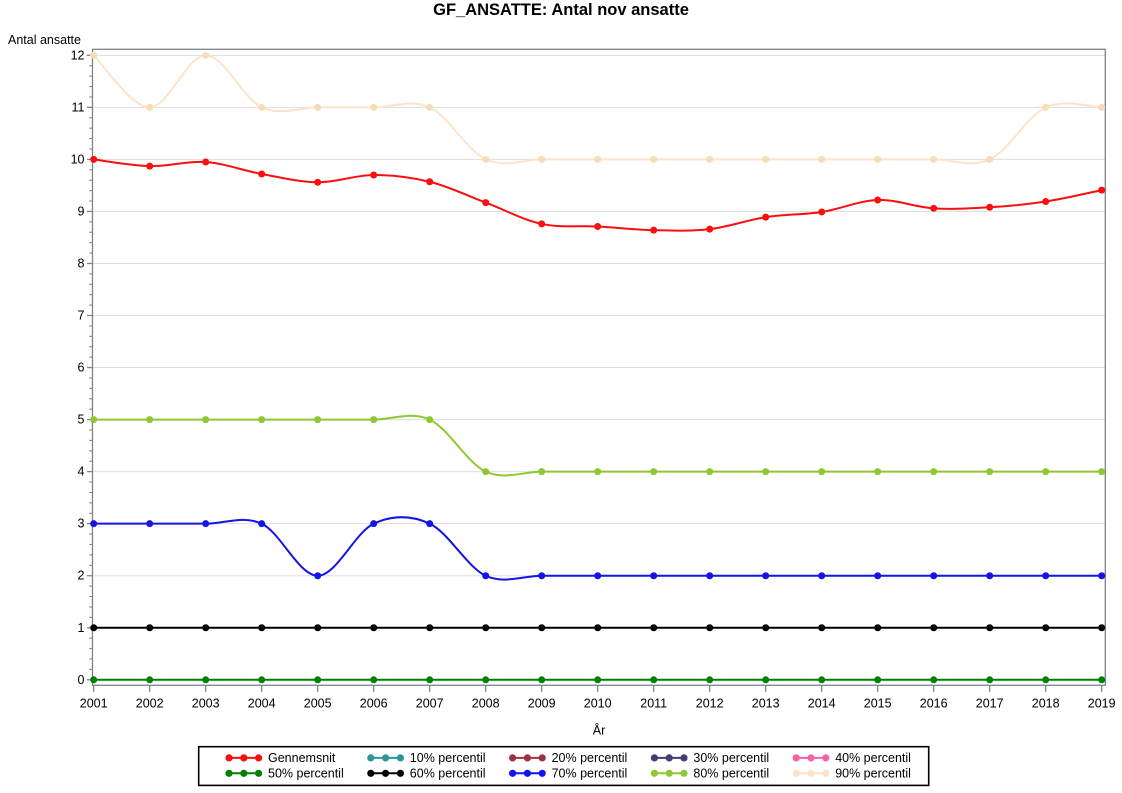  What do you see at coordinates (81, 420) in the screenshot?
I see `svg-text: 5` at bounding box center [81, 420].